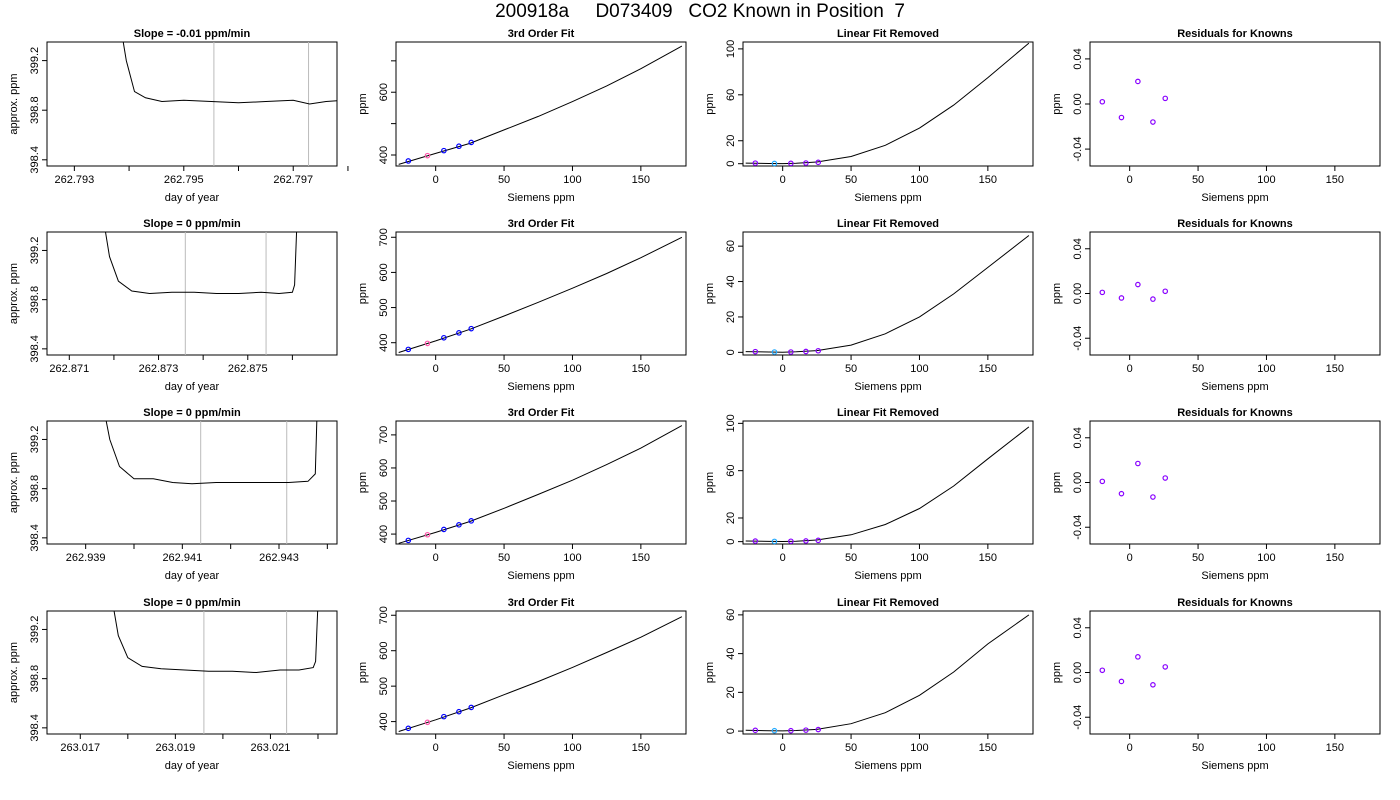  What do you see at coordinates (184, 180) in the screenshot?
I see `x-tick-label: 262.795` at bounding box center [184, 180].